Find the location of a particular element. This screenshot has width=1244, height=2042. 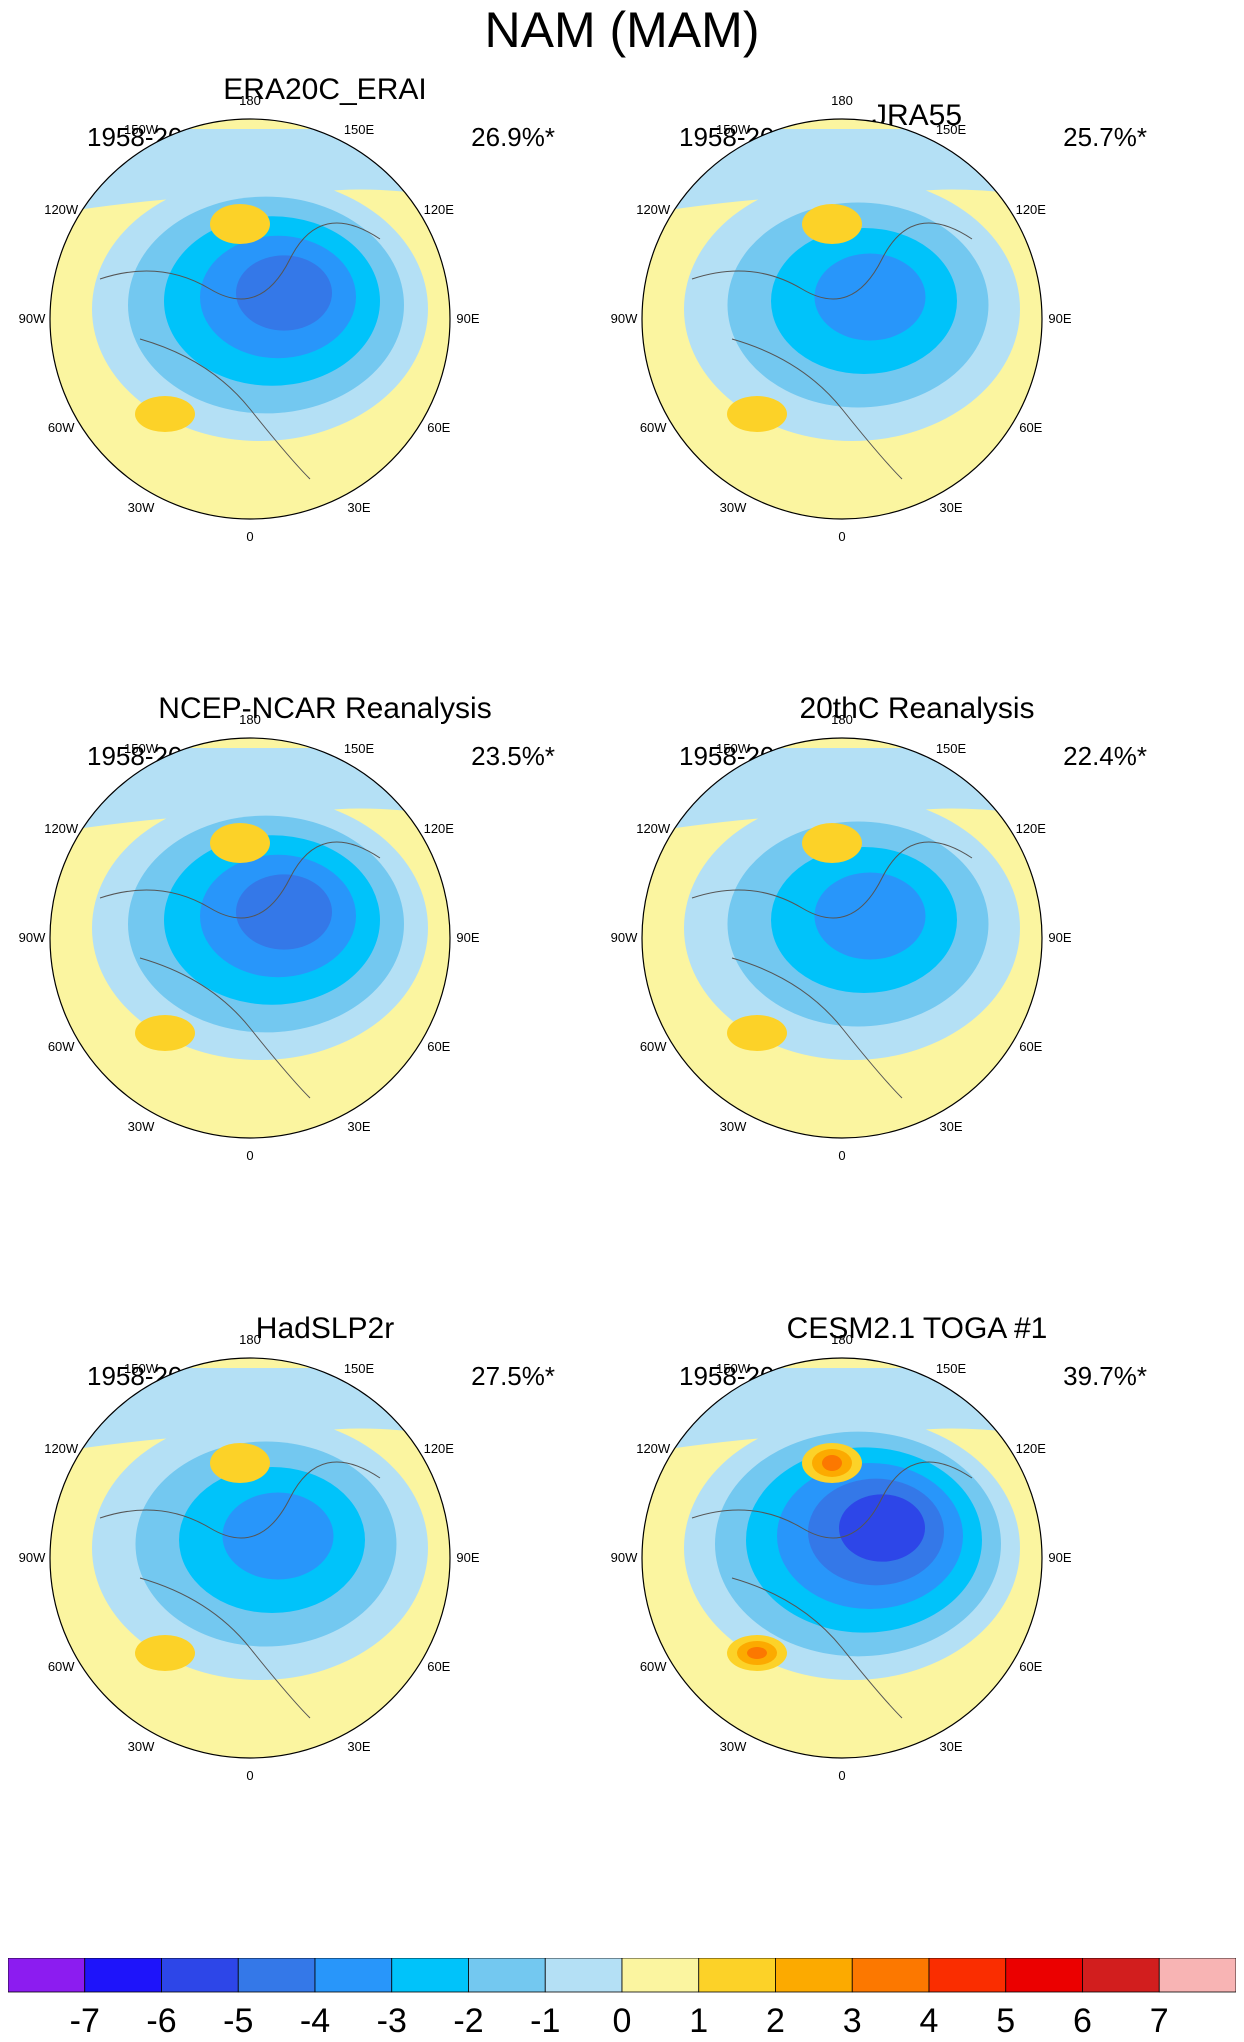

colorbar-tick-label: 7 is located at coordinates (1159, 2021).